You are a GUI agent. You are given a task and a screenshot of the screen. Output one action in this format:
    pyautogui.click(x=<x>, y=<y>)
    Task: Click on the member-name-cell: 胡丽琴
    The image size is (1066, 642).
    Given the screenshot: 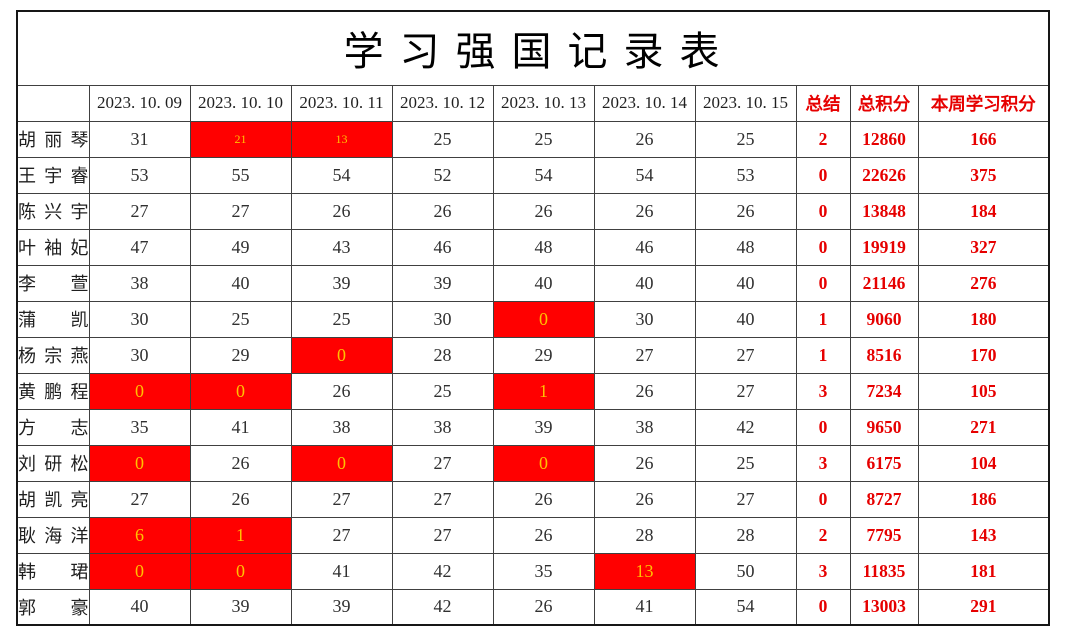 What is the action you would take?
    pyautogui.click(x=53, y=139)
    